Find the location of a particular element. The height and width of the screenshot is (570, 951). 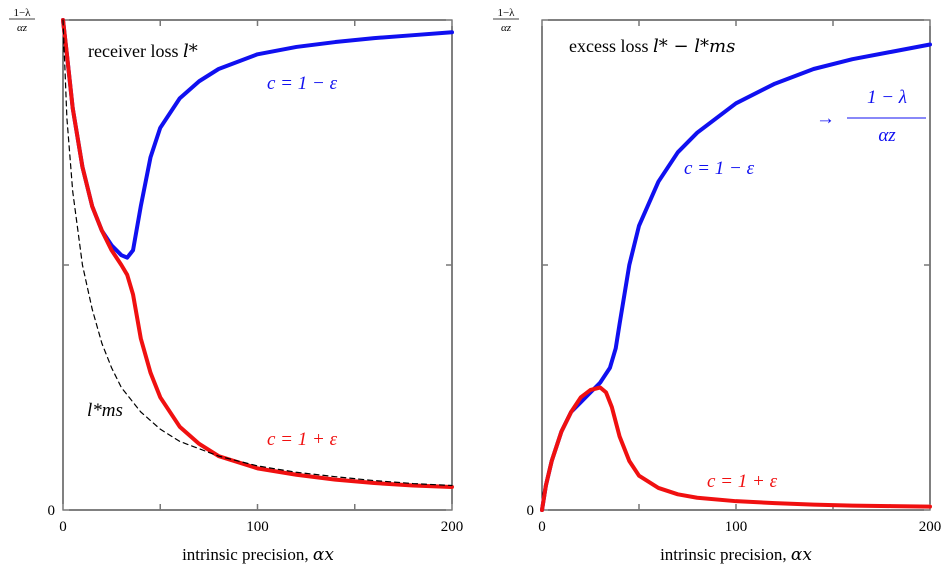

right-x-axis-title: intrinsic precision, αx is located at coordinates (736, 555).